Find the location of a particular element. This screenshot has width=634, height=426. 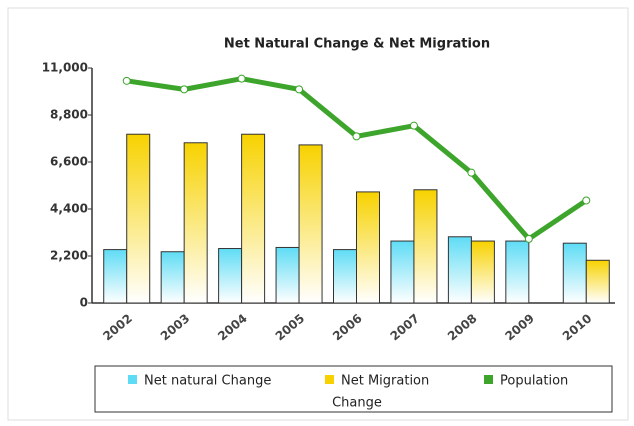

y-tick-label: 4,400 is located at coordinates (69, 209).